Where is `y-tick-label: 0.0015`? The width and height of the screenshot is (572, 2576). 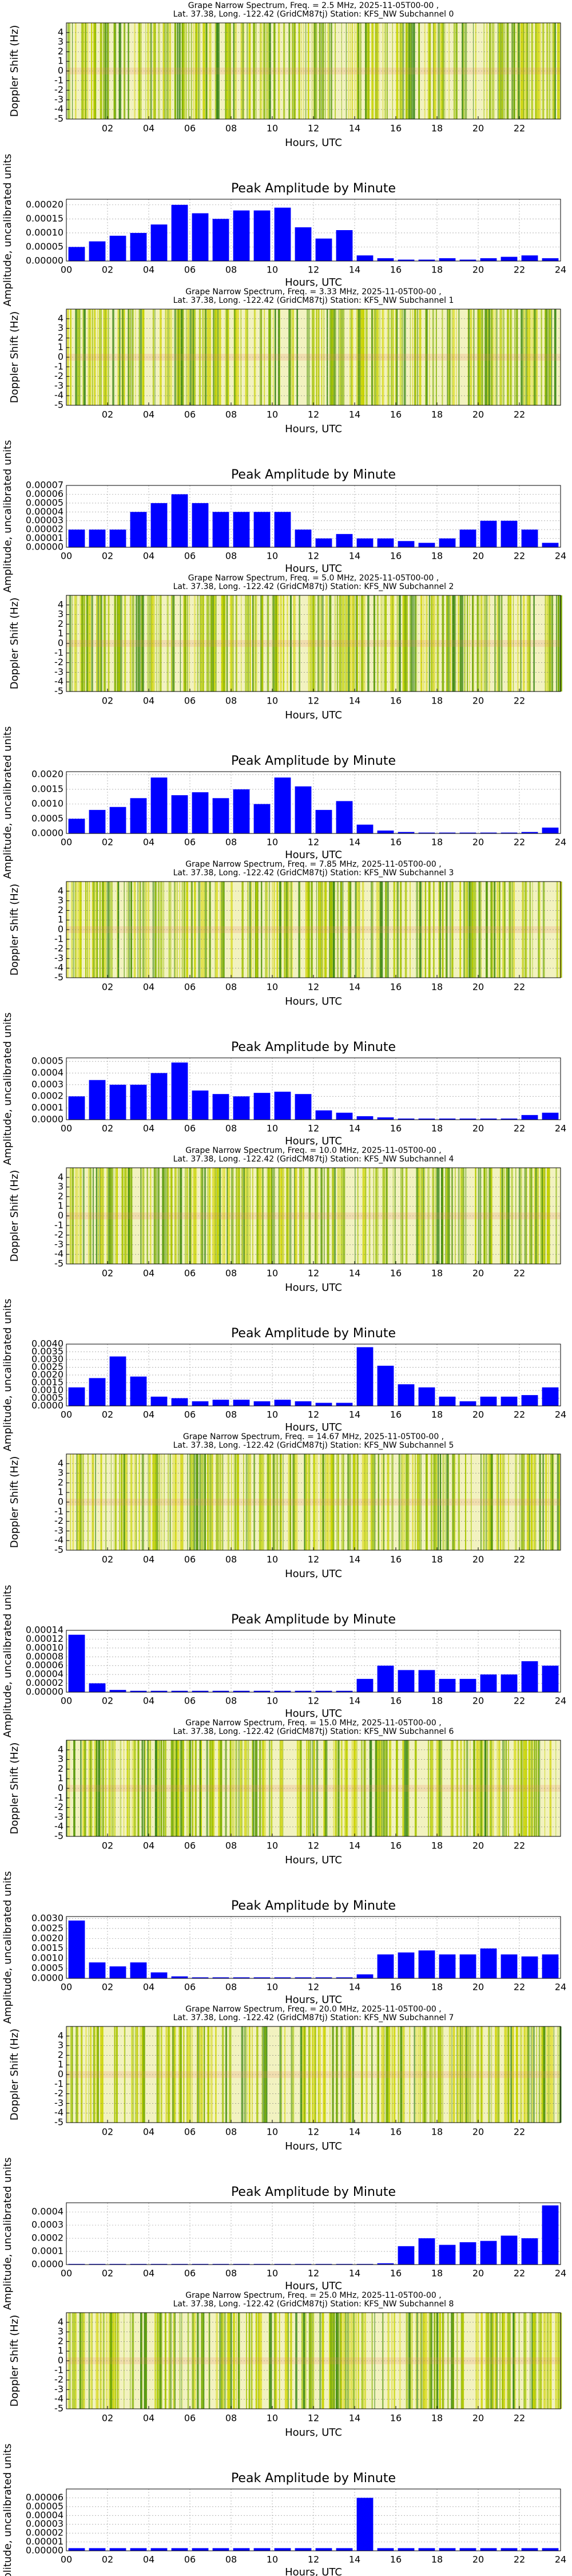 y-tick-label: 0.0015 is located at coordinates (47, 788).